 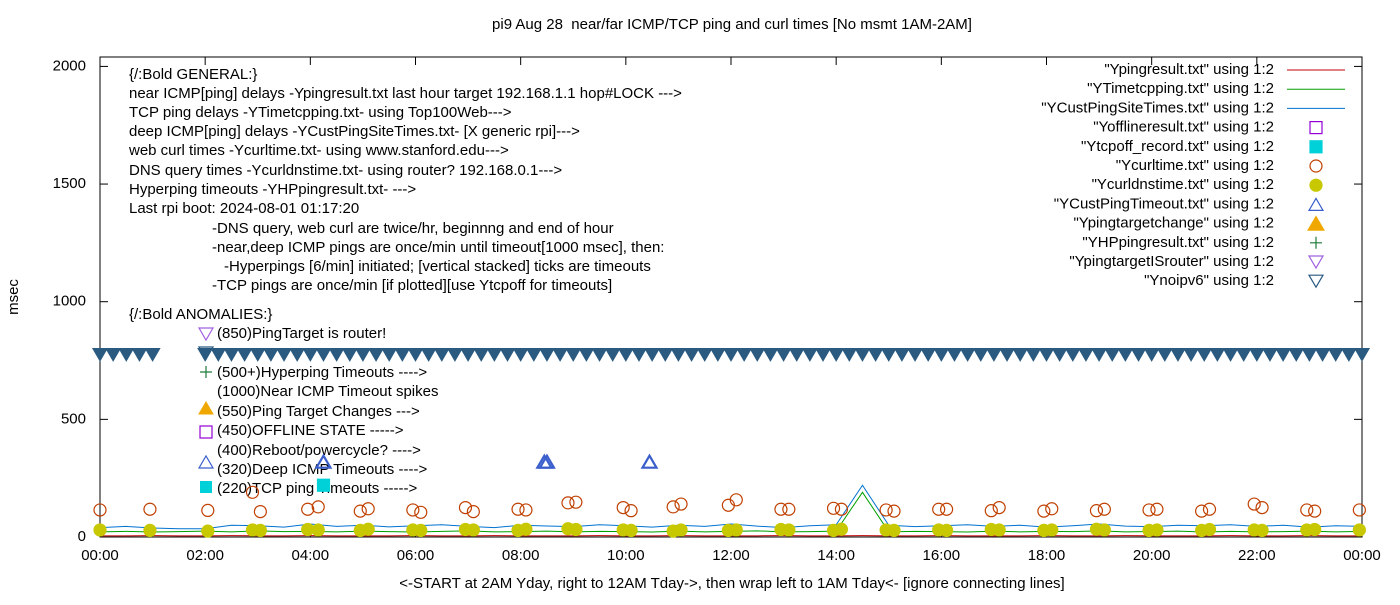 What do you see at coordinates (73, 418) in the screenshot?
I see `y-tick-label: 500` at bounding box center [73, 418].